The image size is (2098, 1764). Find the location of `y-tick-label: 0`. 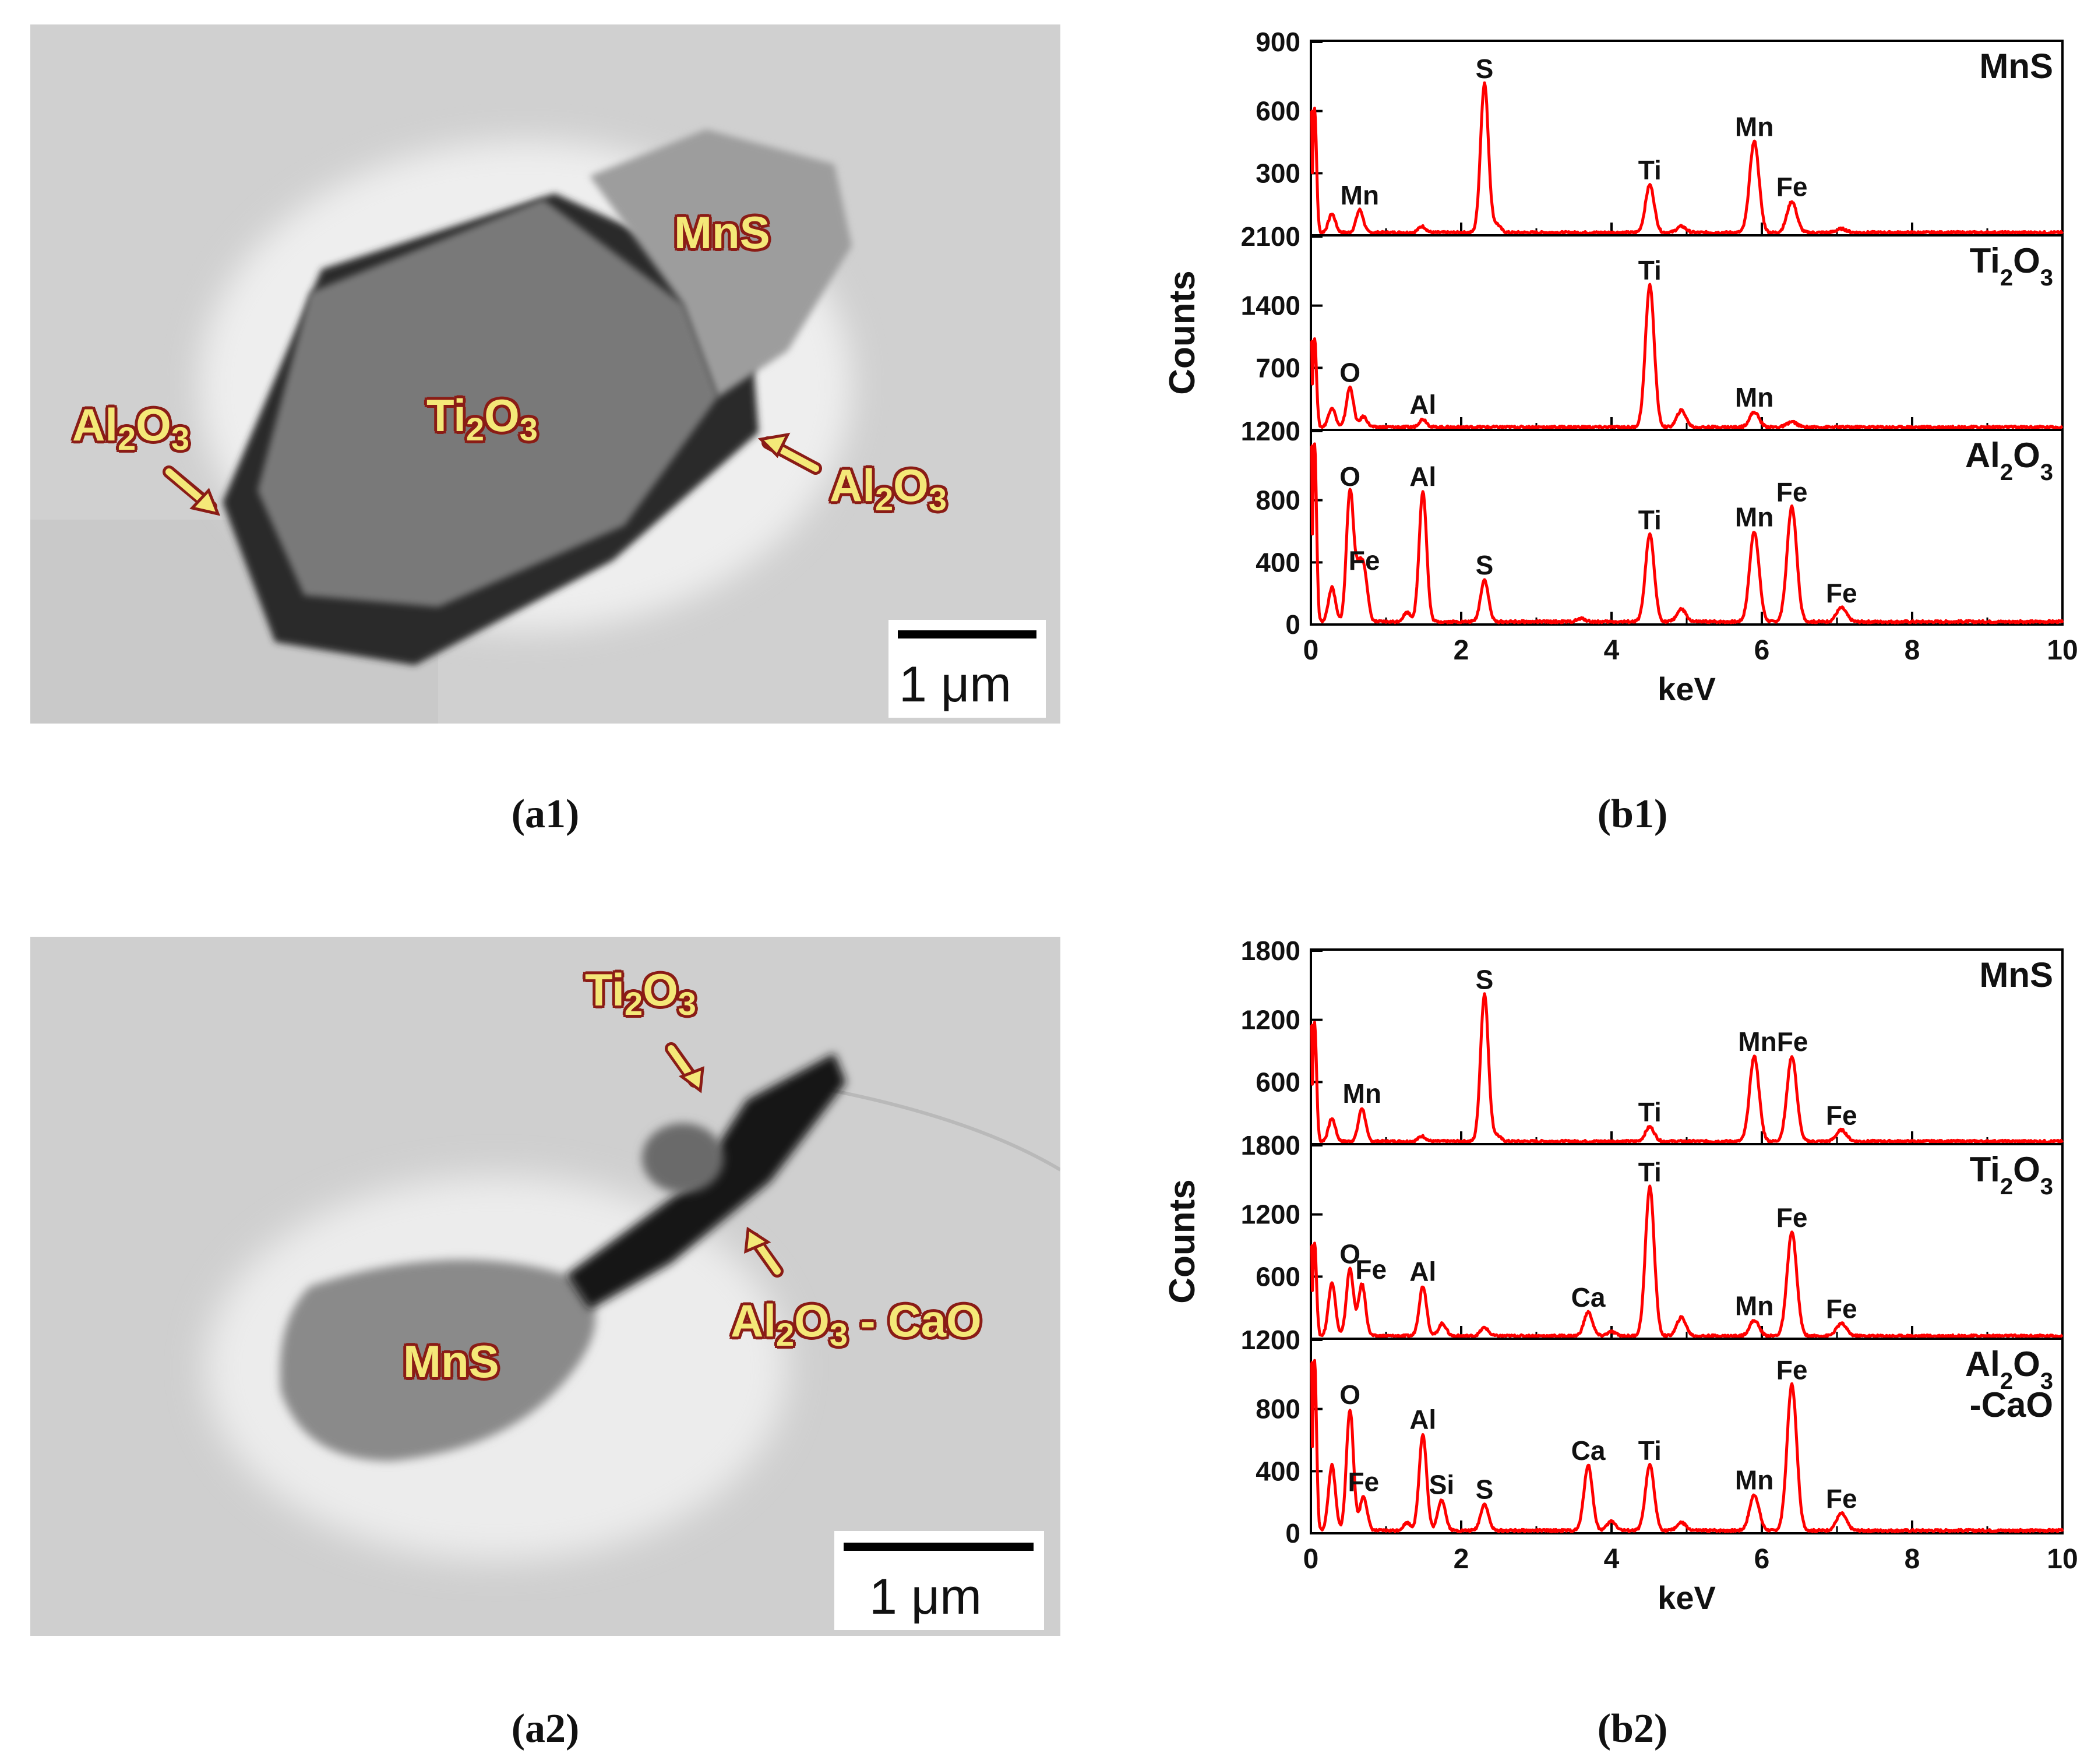

y-tick-label: 0 is located at coordinates (1292, 1533).